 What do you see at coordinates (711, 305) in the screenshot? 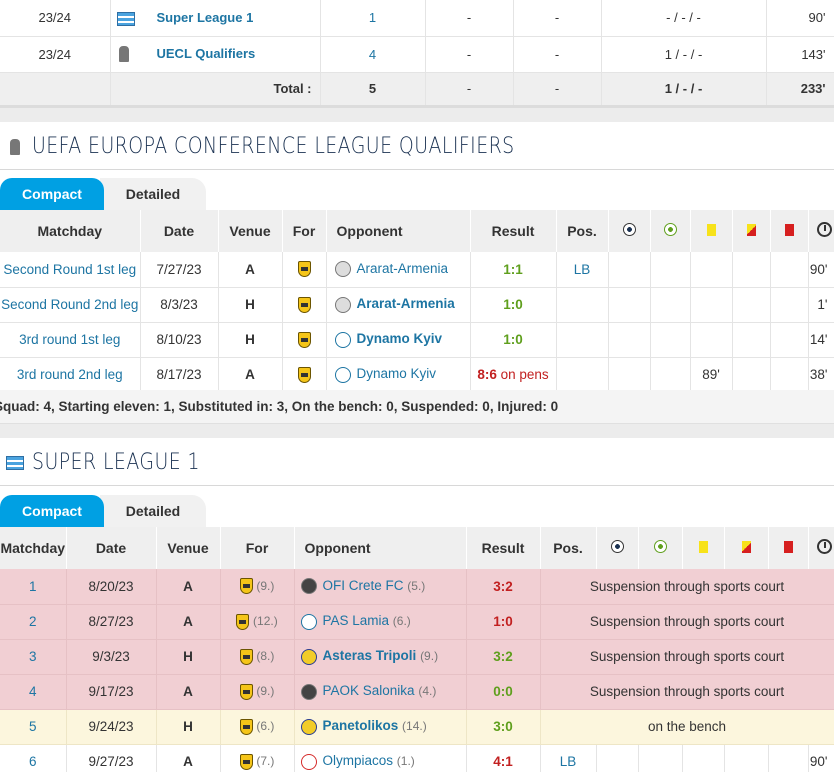
I see `yellow-card-minute` at bounding box center [711, 305].